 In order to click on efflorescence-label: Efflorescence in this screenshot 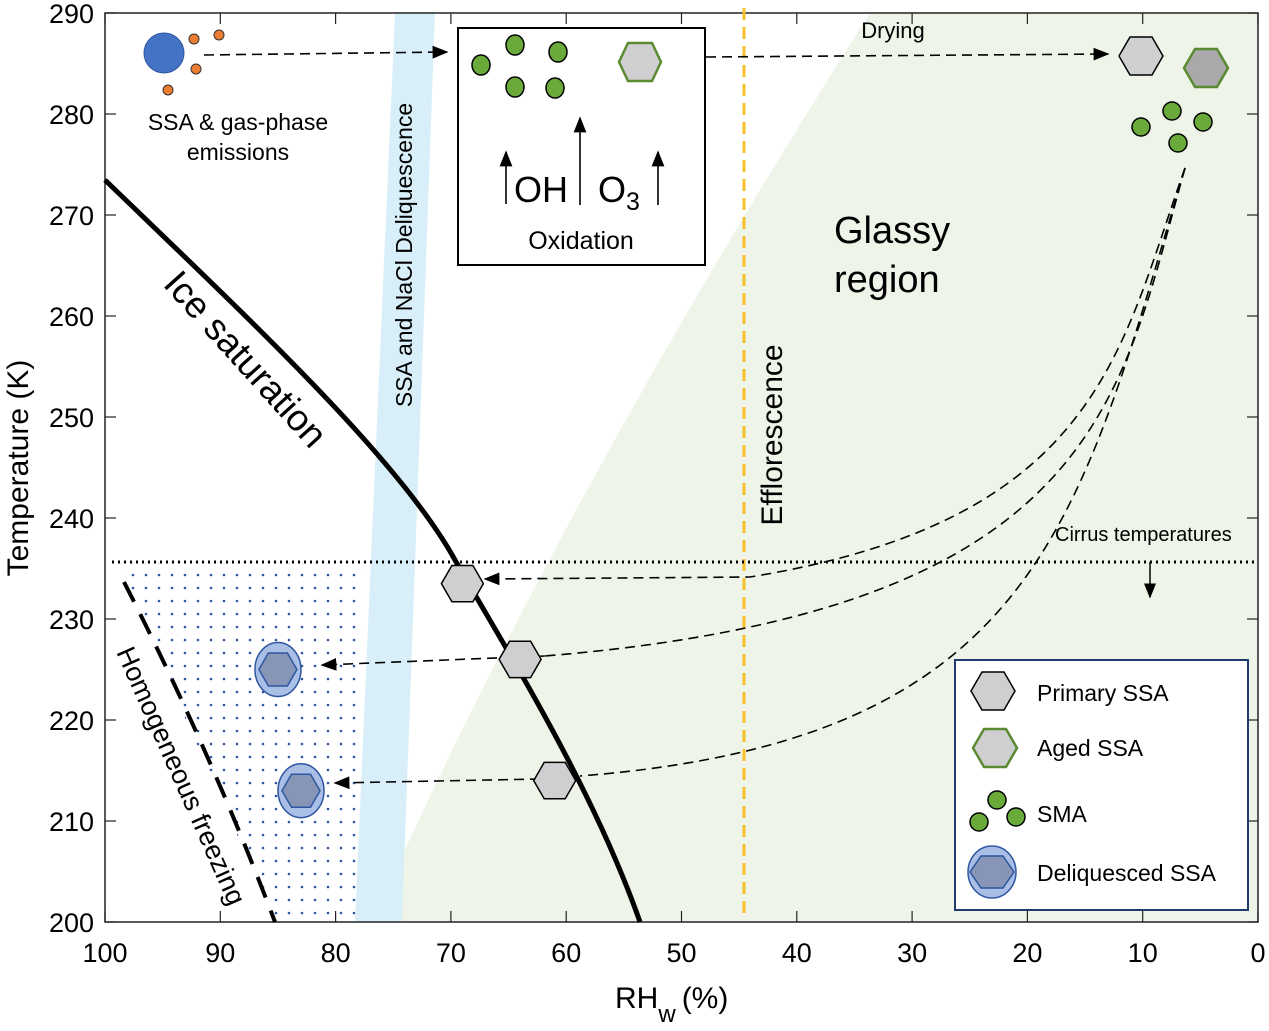, I will do `click(772, 434)`.